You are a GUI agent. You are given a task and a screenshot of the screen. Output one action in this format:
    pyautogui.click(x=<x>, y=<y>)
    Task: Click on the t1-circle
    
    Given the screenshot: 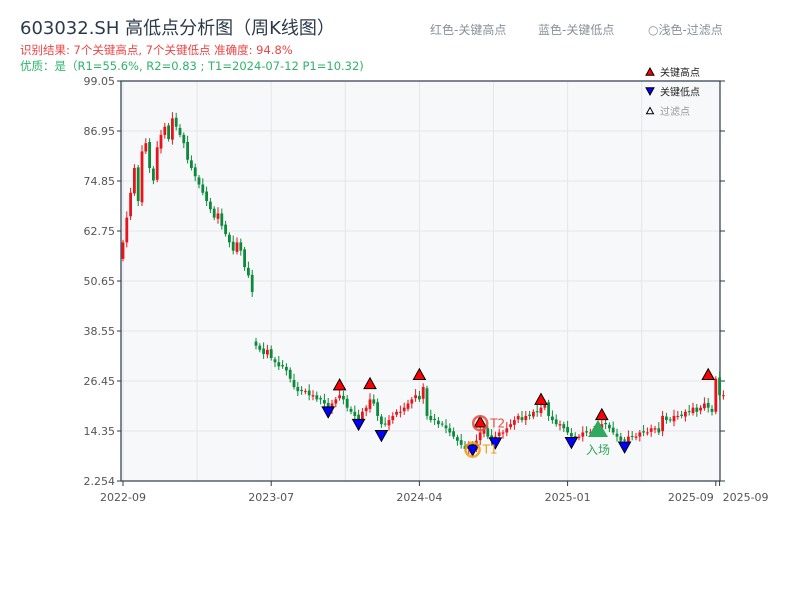 What is the action you would take?
    pyautogui.click(x=472, y=449)
    